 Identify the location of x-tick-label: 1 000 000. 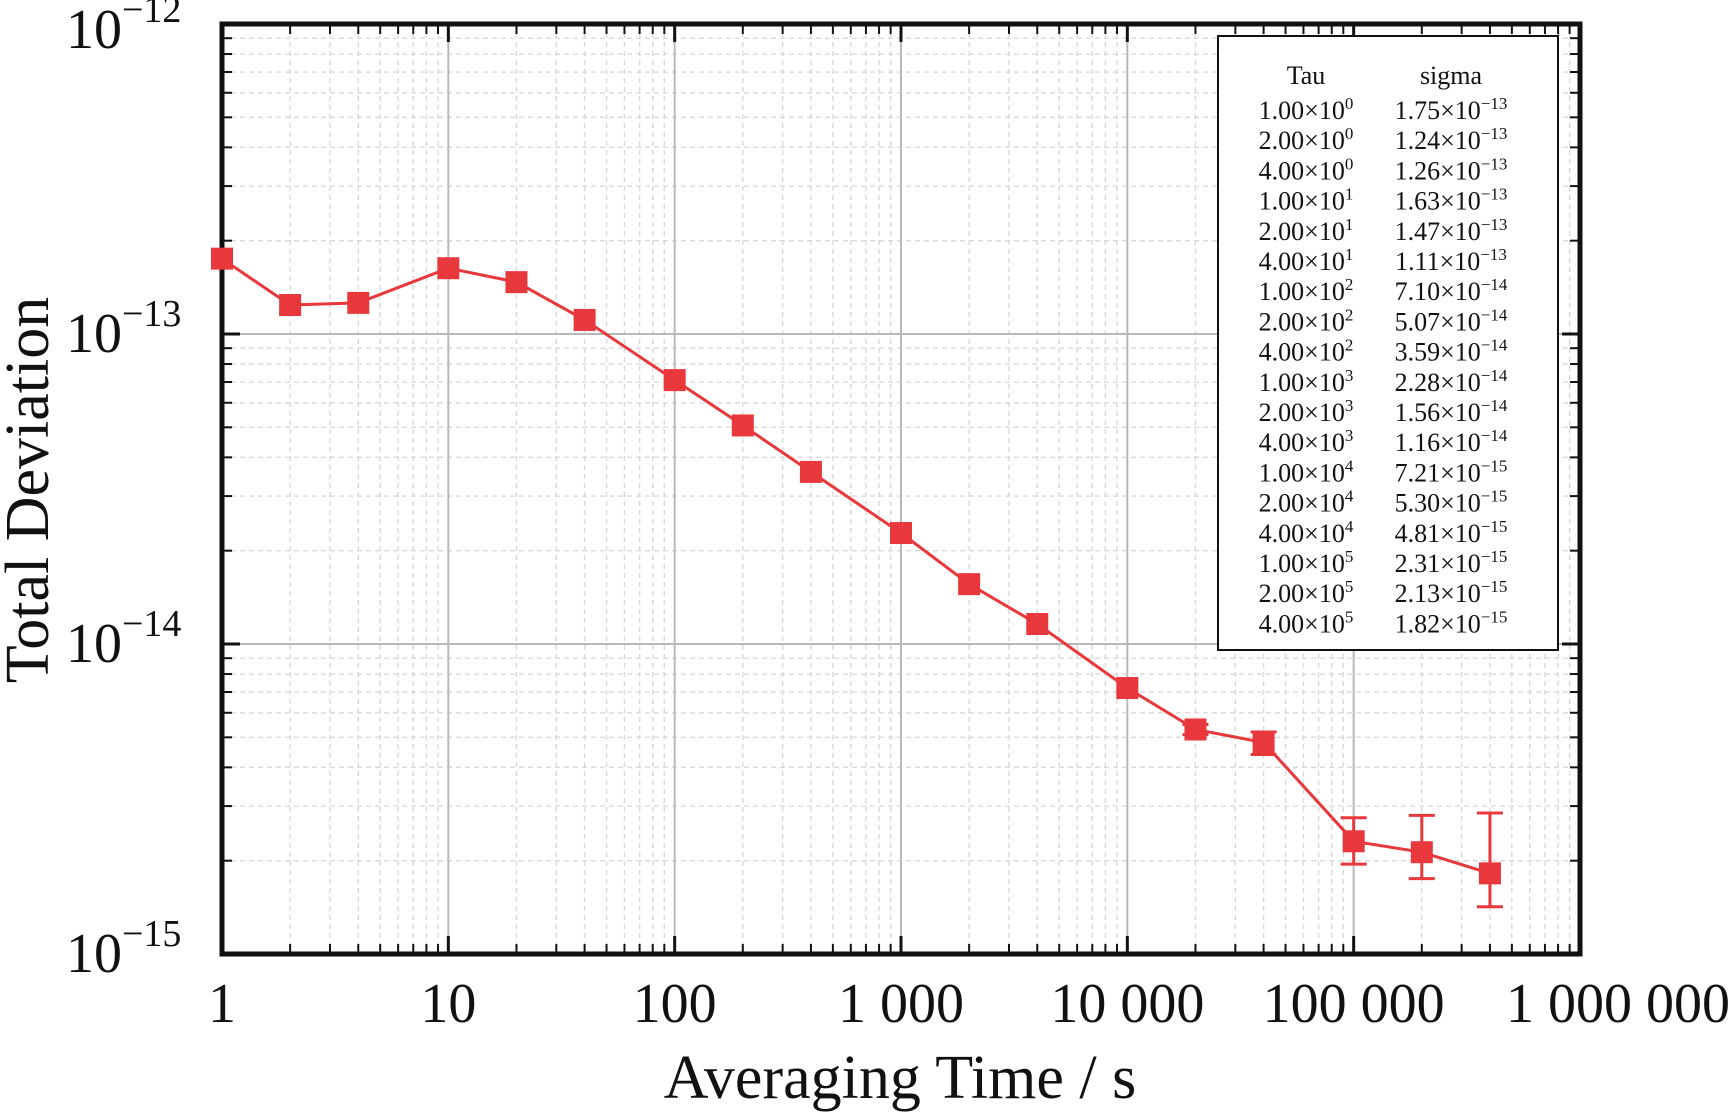
(1618, 1004).